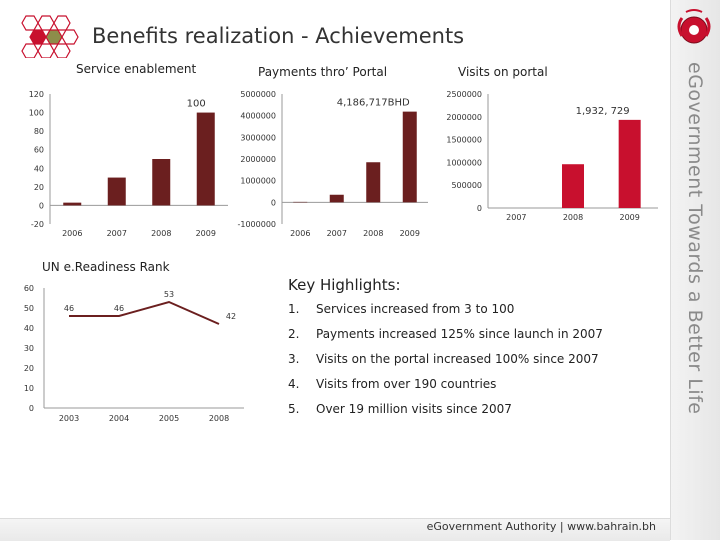  What do you see at coordinates (406, 384) in the screenshot?
I see `highlight-text: Visits from over 190 countries` at bounding box center [406, 384].